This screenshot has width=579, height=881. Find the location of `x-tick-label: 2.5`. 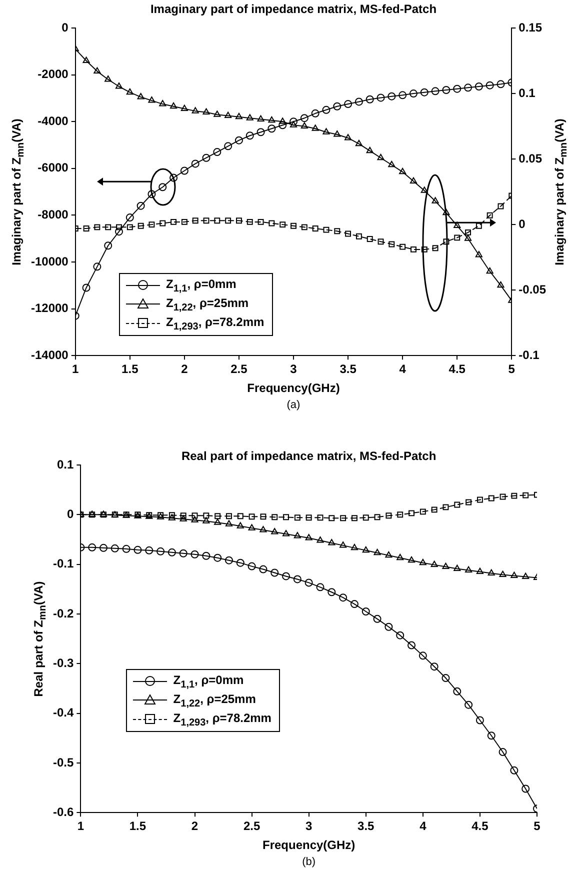

x-tick-label: 2.5 is located at coordinates (239, 369).